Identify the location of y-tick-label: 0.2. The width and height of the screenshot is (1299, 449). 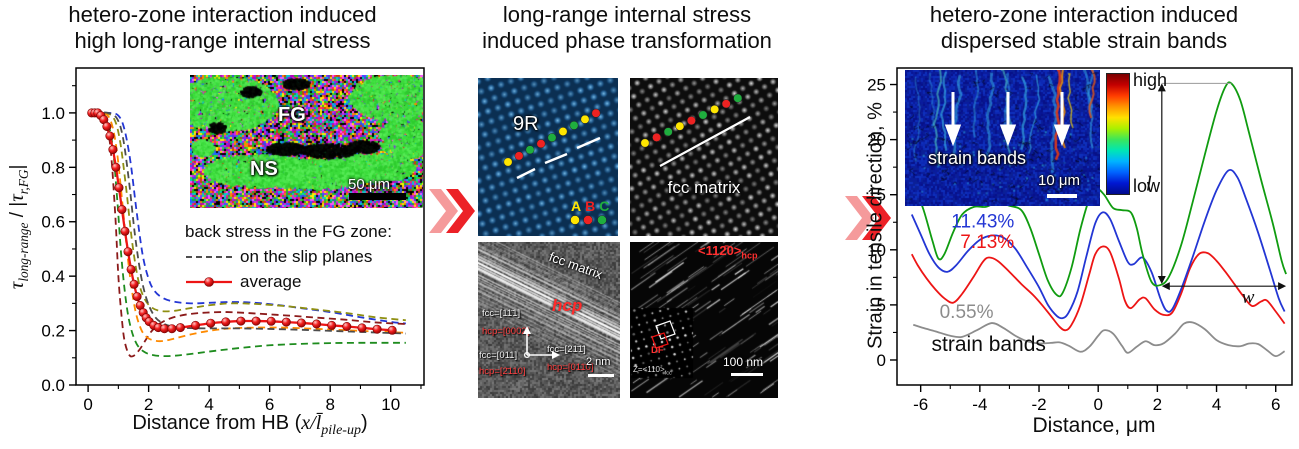
(53, 331).